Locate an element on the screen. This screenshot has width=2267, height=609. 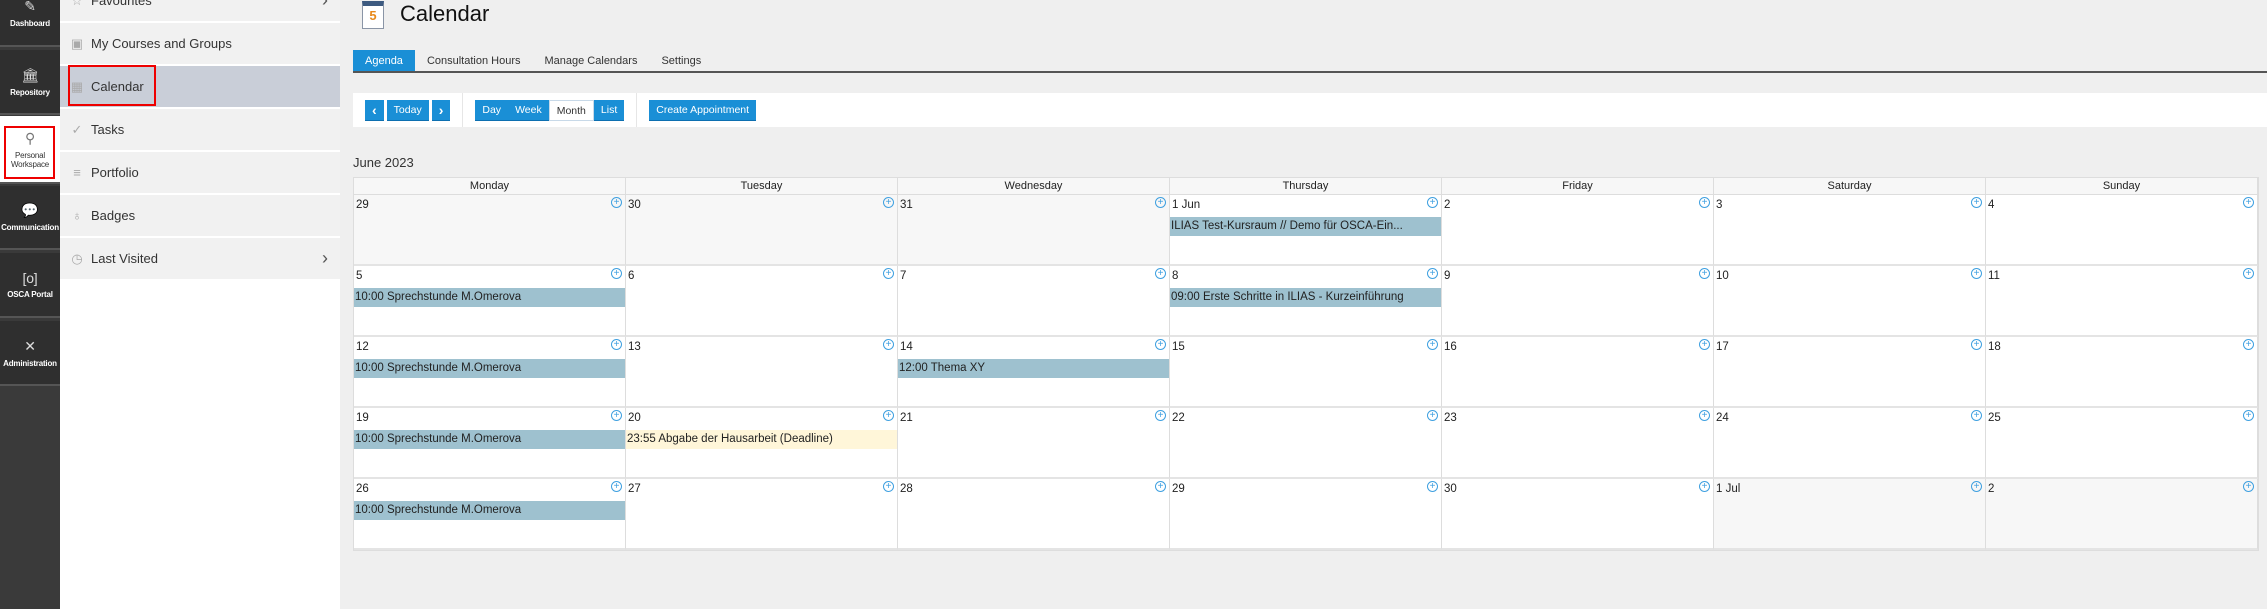
day-cell: 22 + is located at coordinates (1306, 443).